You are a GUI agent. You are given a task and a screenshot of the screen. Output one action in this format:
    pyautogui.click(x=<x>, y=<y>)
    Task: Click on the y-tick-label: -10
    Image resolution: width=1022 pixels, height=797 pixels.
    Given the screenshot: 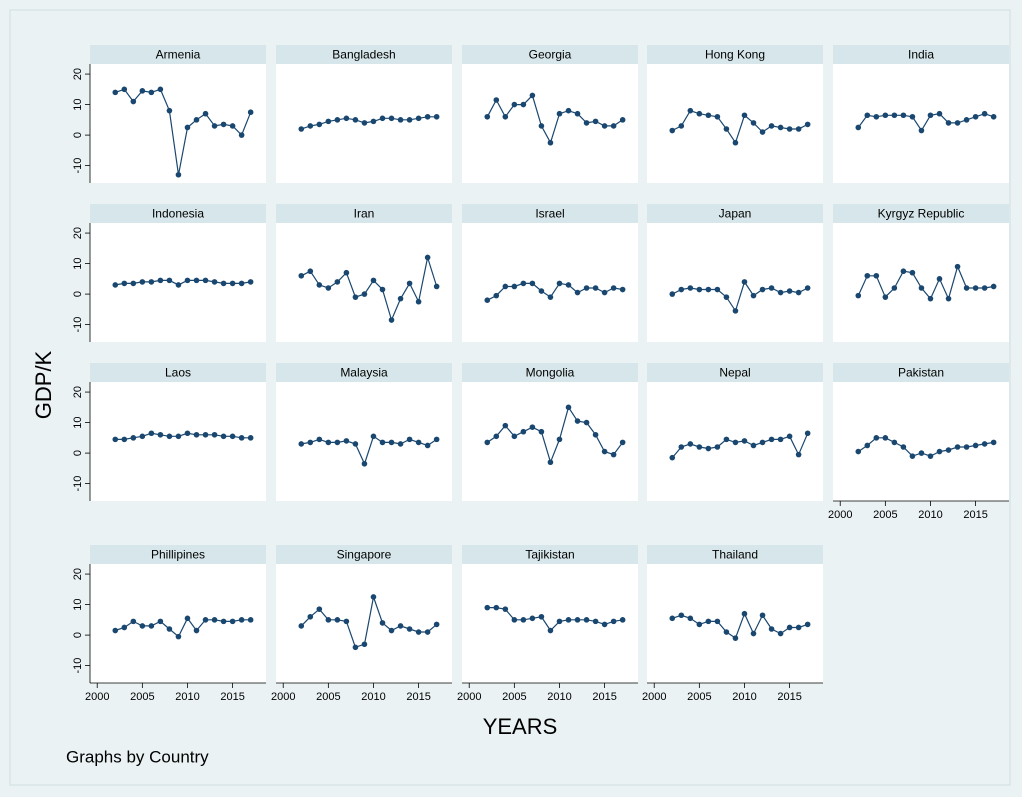 What is the action you would take?
    pyautogui.click(x=78, y=666)
    